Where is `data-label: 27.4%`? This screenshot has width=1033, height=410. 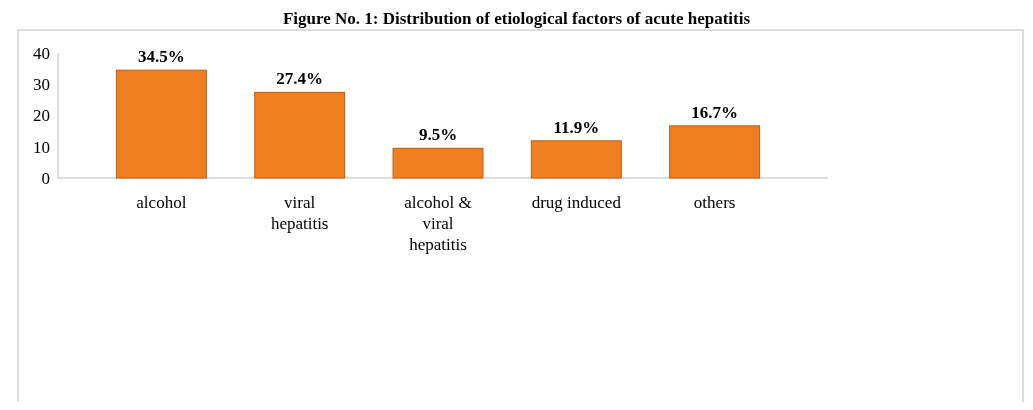 data-label: 27.4% is located at coordinates (300, 79).